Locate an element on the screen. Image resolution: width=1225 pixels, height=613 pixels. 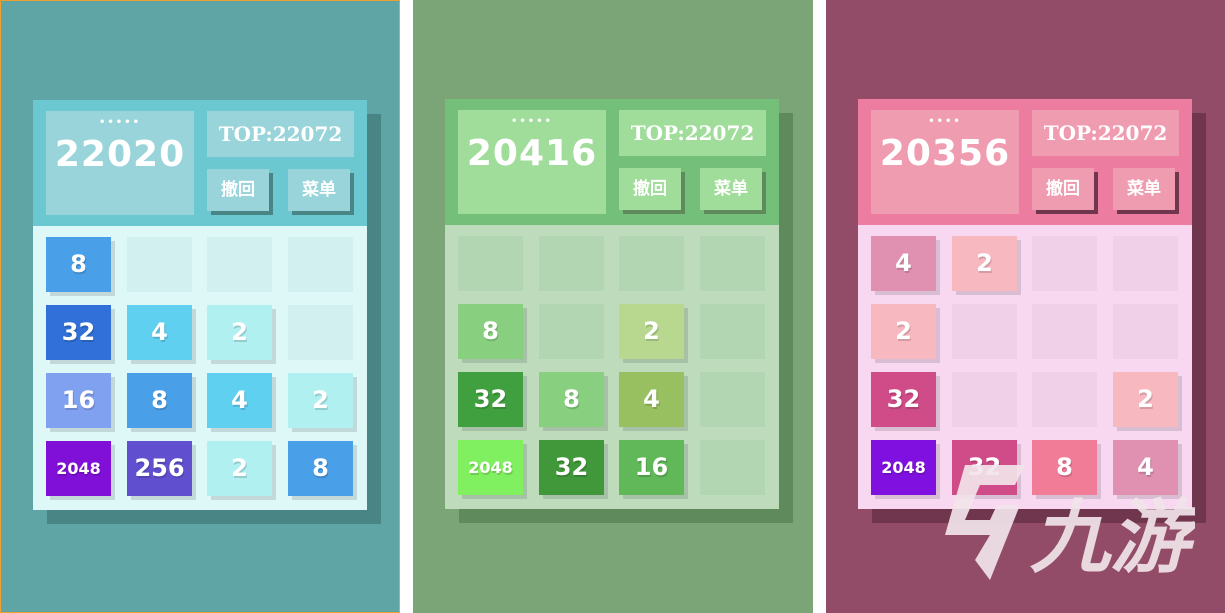
score-box: ••••• 22020 is located at coordinates (120, 163).